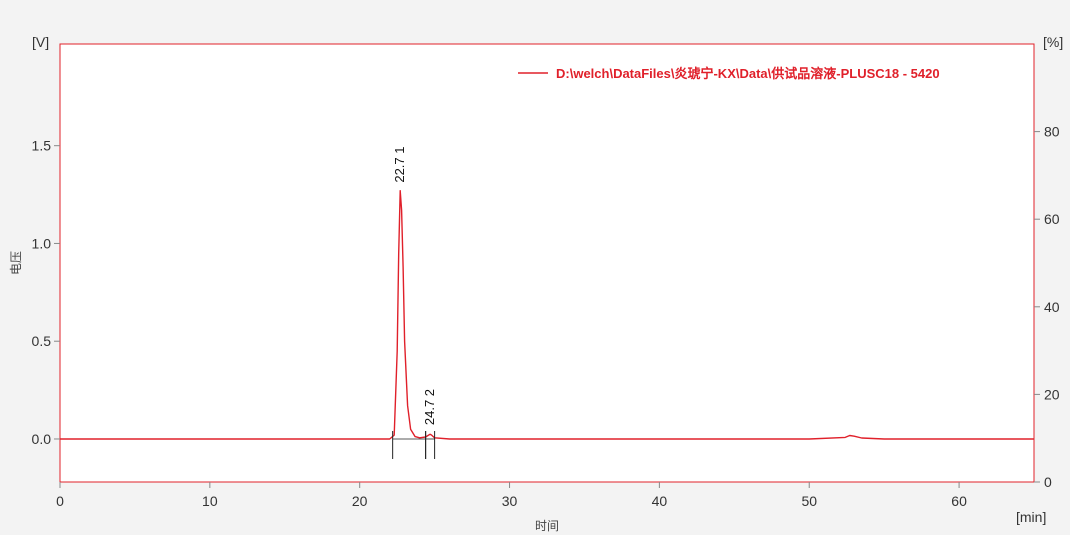  I want to click on x-tick-label-2: 20, so click(360, 501).